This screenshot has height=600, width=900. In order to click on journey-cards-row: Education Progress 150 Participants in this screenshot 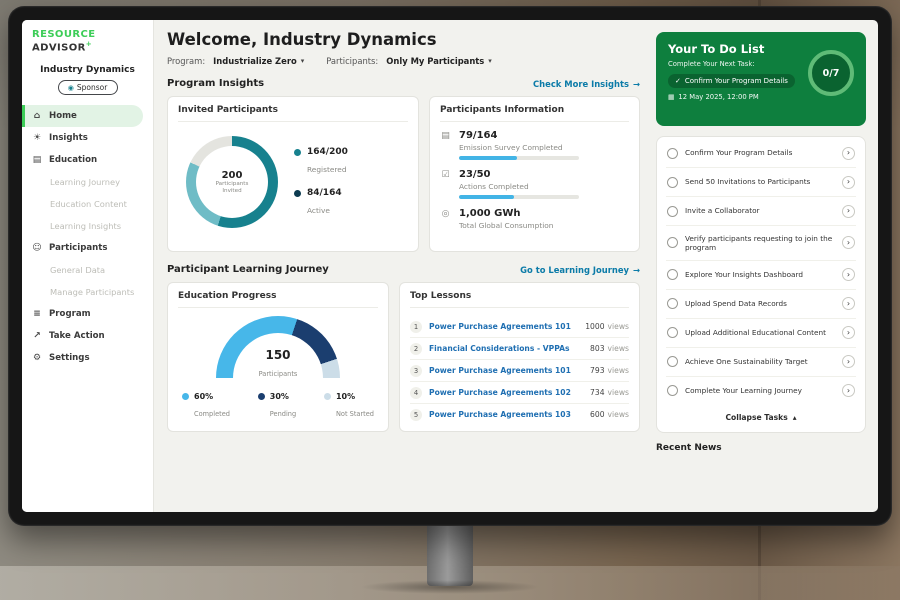, I will do `click(403, 357)`.